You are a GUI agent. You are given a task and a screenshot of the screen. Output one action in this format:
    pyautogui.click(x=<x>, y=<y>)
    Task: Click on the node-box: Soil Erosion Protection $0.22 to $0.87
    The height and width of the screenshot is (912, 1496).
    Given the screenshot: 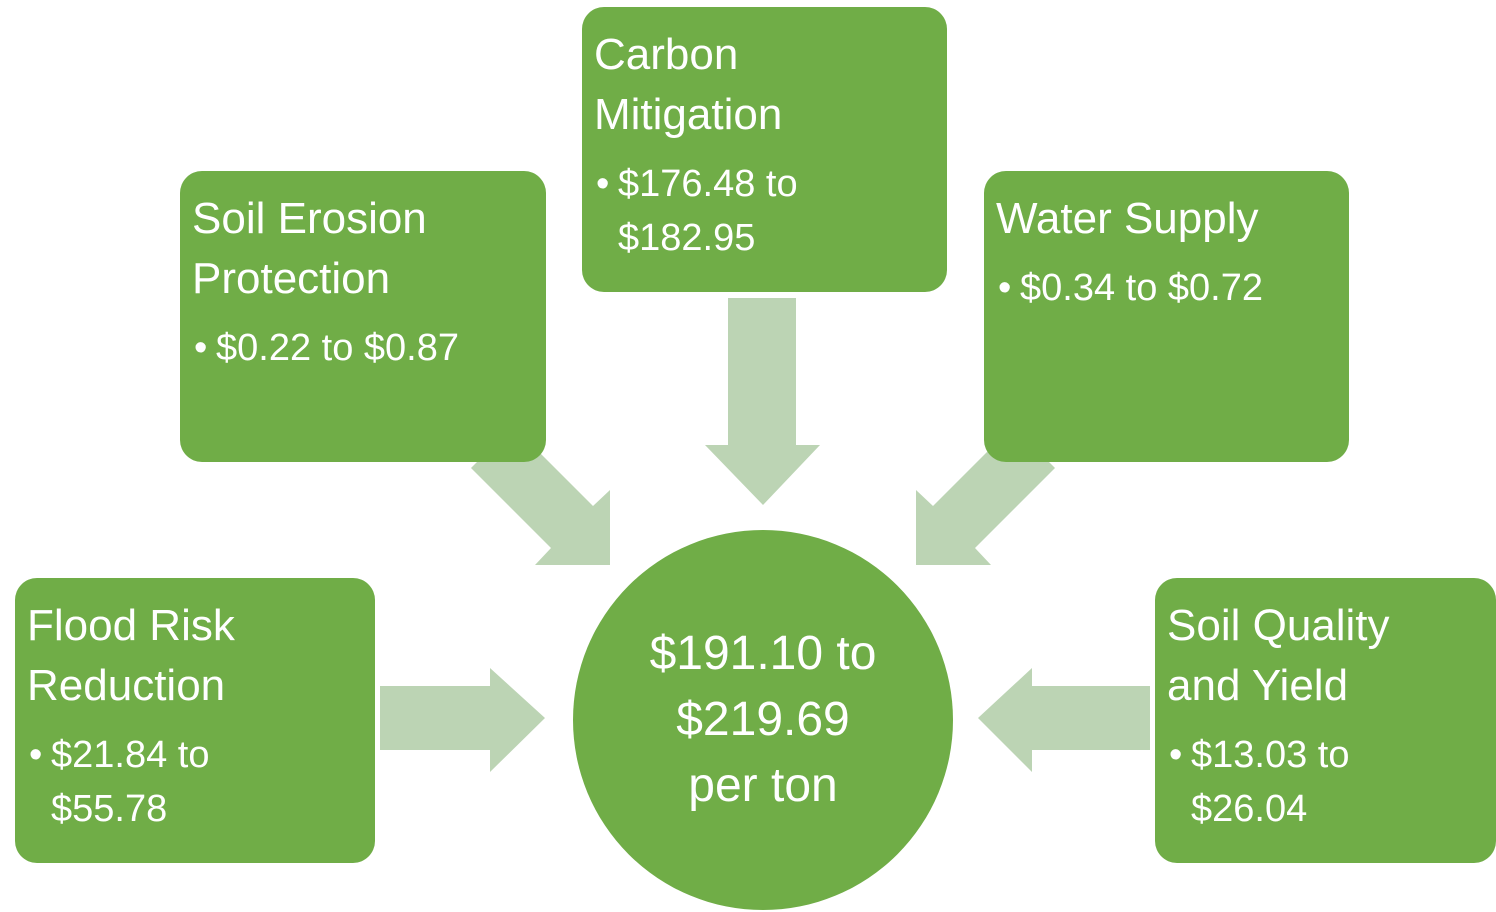 What is the action you would take?
    pyautogui.click(x=363, y=316)
    